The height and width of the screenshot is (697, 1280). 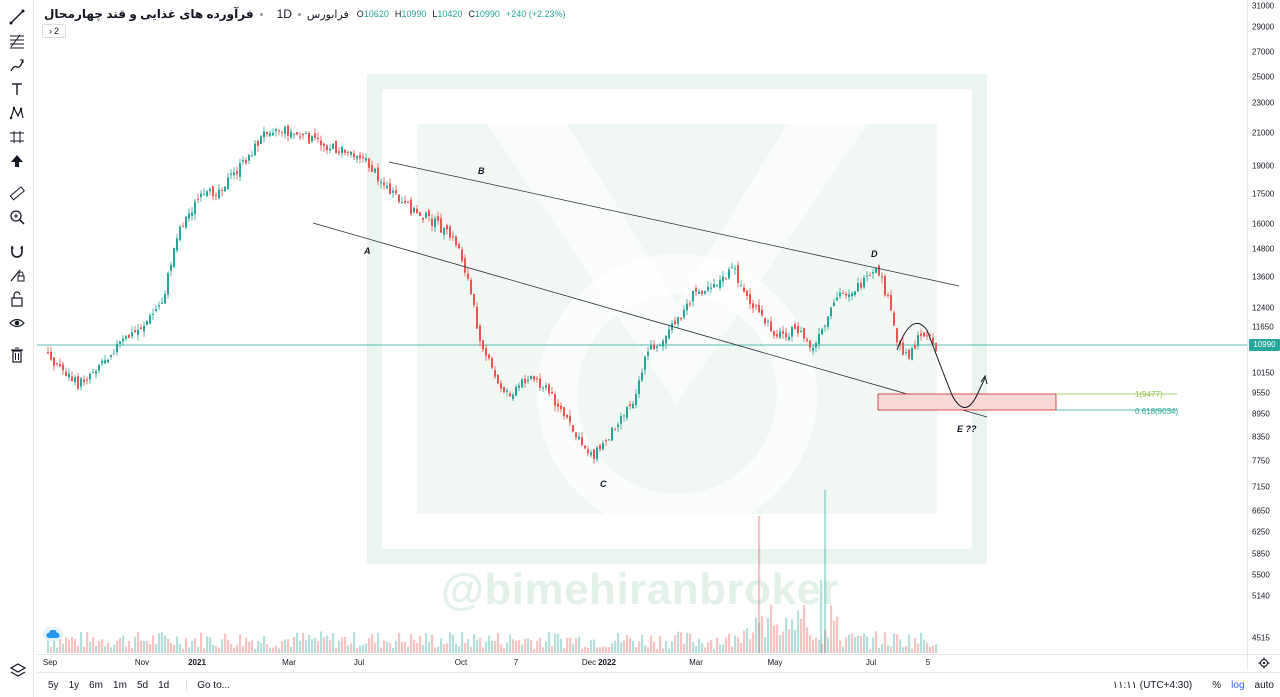 I want to click on trend-line-icon, so click(x=17, y=17).